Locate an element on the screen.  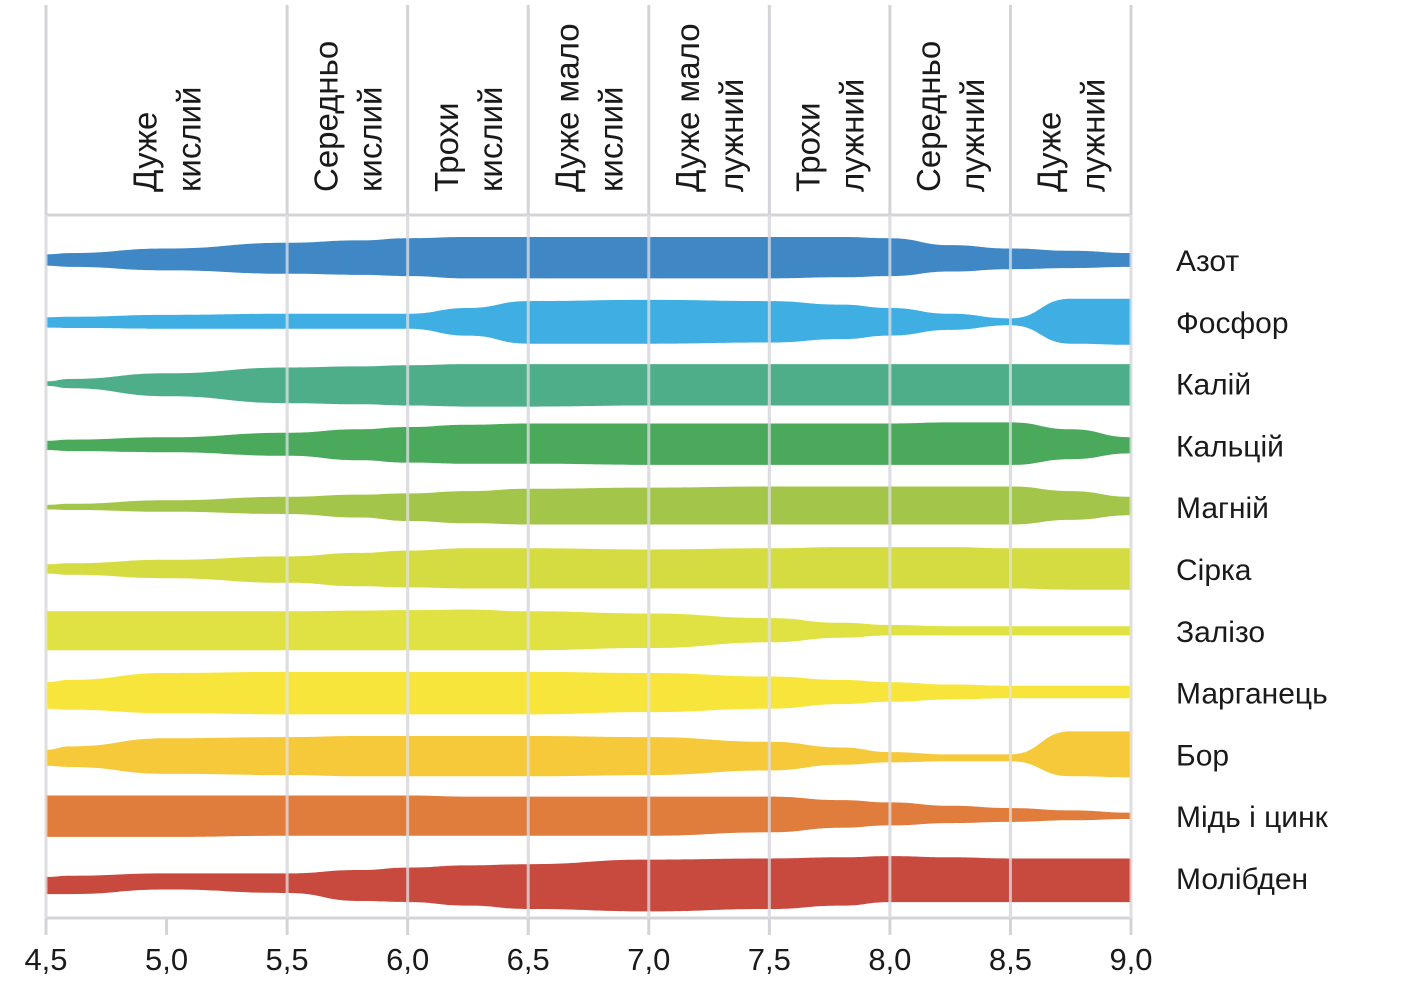
nutrient-label: Марганець is located at coordinates (1252, 694).